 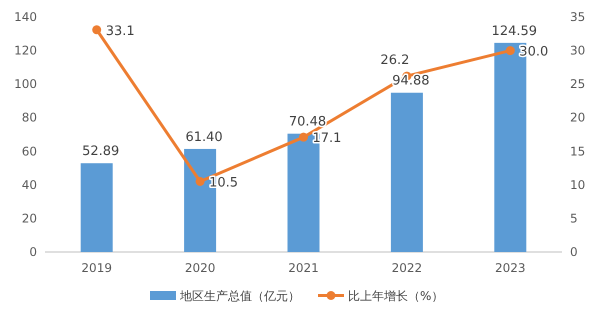 I want to click on x-tick-label: 2019, so click(x=96, y=268).